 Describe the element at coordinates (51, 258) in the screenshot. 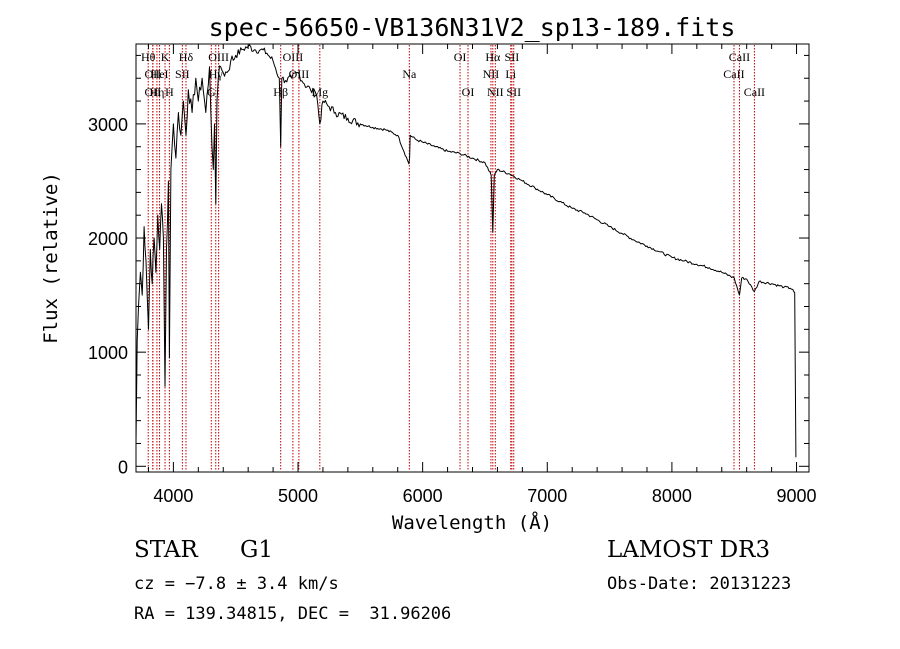

I see `y-axis-label: Flux (relative)` at that location.